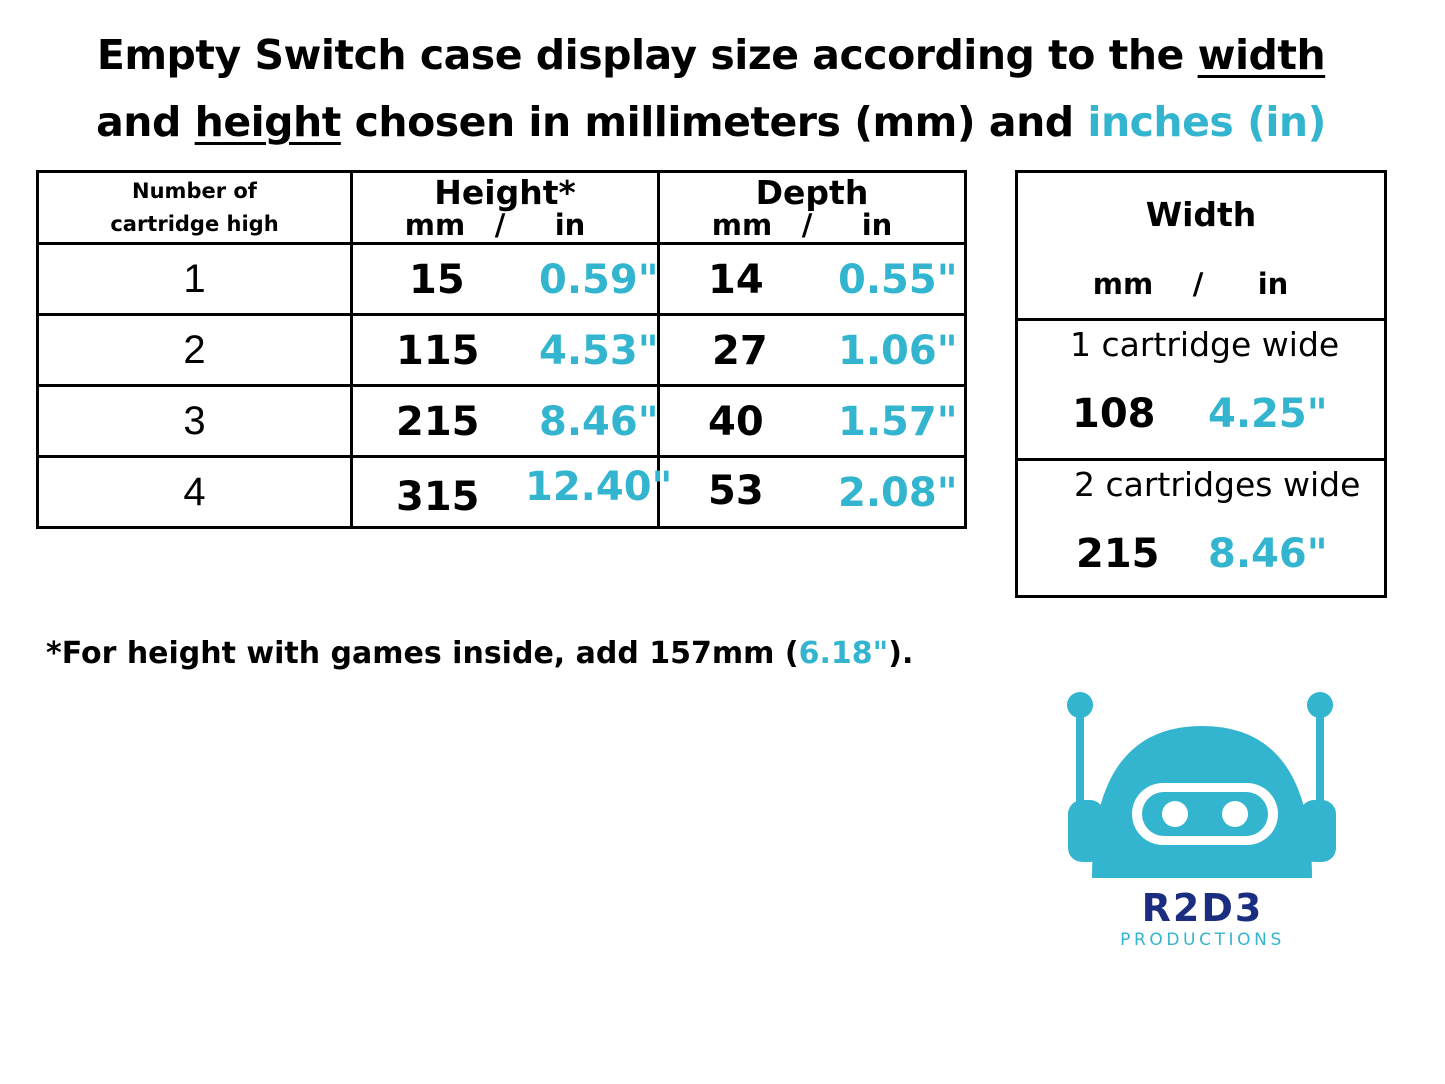  I want to click on brand-logo-text: R2D3, so click(1202, 908).